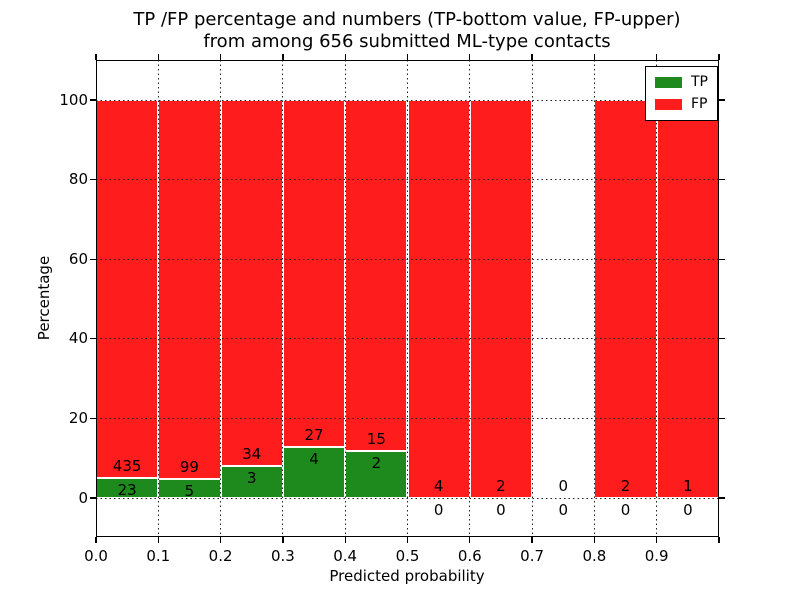 Image resolution: width=800 pixels, height=600 pixels. I want to click on bar-count-tp: 4, so click(314, 458).